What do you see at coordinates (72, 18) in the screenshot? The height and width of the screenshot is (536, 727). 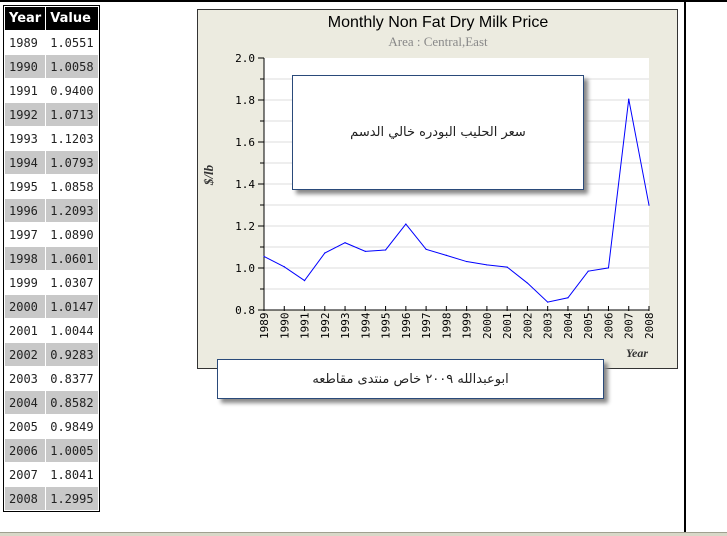 I see `header-value: Value` at bounding box center [72, 18].